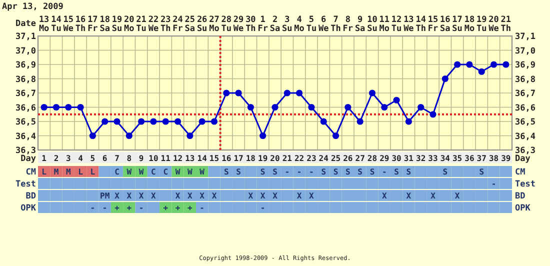 The image size is (550, 266). I want to click on x2-tick-label: 13 Mo, so click(44, 24).